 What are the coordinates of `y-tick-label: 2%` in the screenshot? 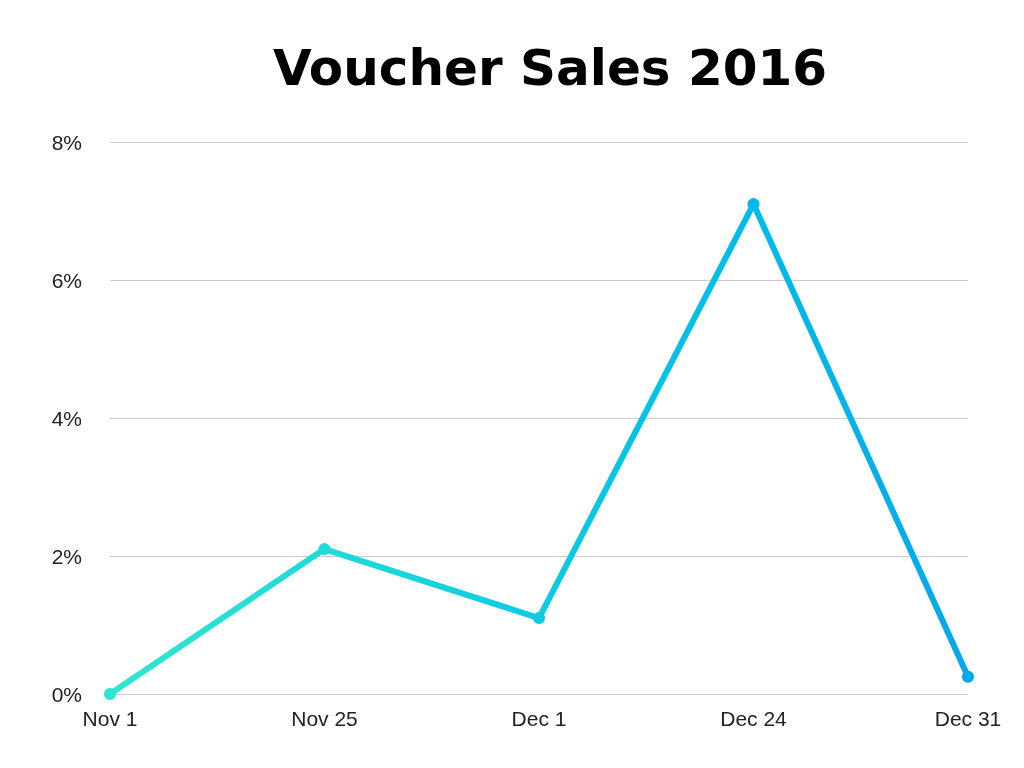 It's located at (66, 556).